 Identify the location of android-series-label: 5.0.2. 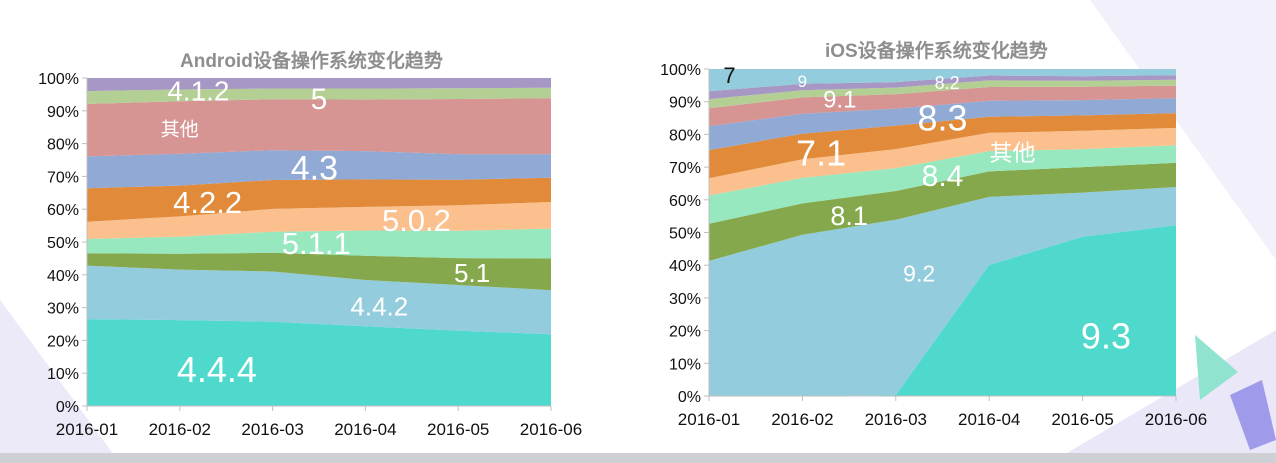
(416, 220).